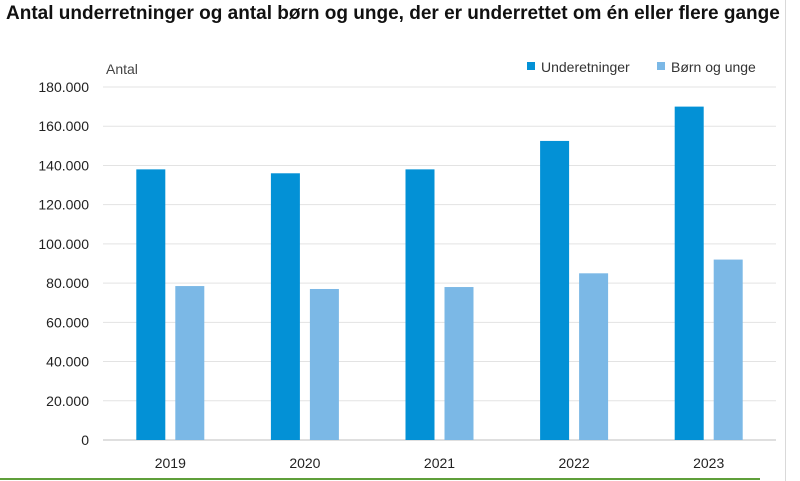 The image size is (800, 481). What do you see at coordinates (67, 283) in the screenshot?
I see `y-tick-label: 80.000` at bounding box center [67, 283].